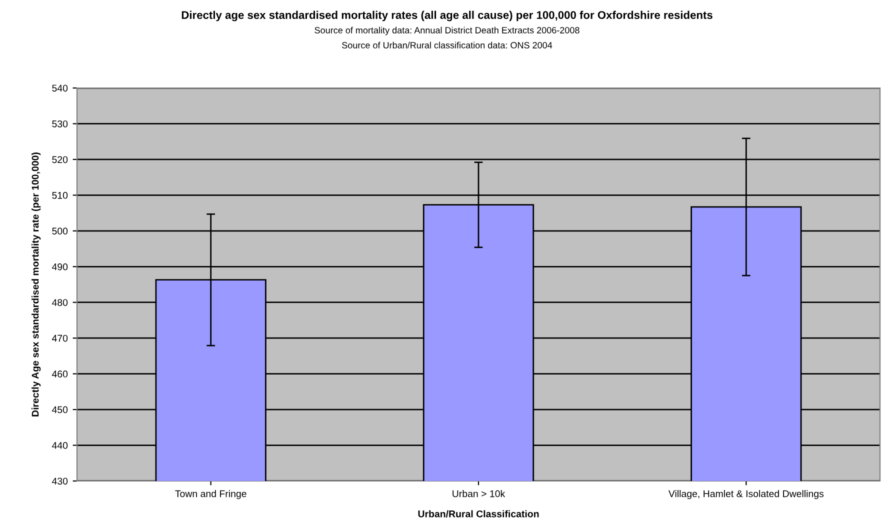 The width and height of the screenshot is (894, 525). What do you see at coordinates (36, 284) in the screenshot?
I see `y-axis-title: Directly Age sex standardised mortality rate (per 100,000)` at bounding box center [36, 284].